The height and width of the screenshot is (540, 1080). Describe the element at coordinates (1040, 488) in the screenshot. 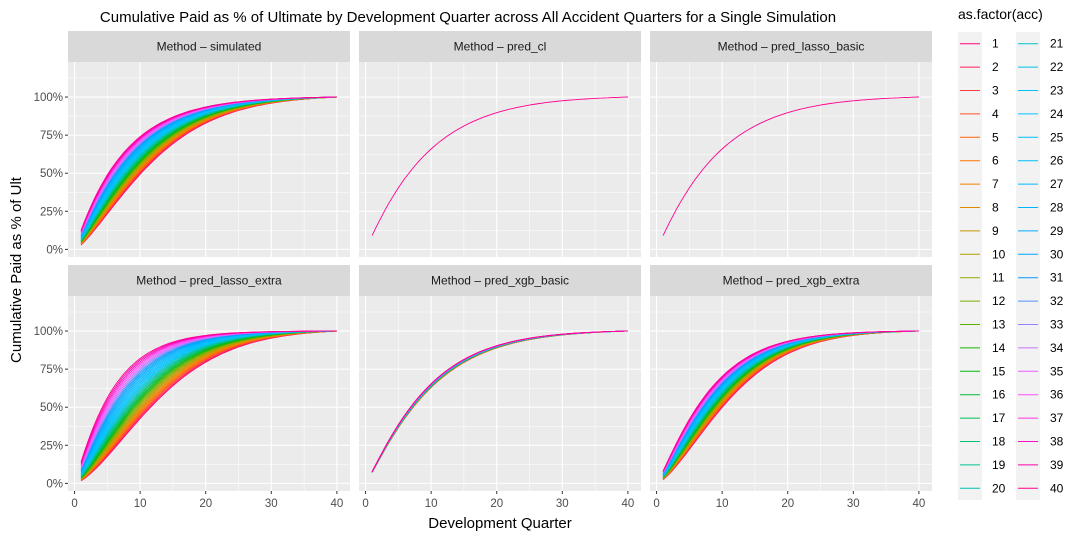

I see `legend-entry: 40` at that location.